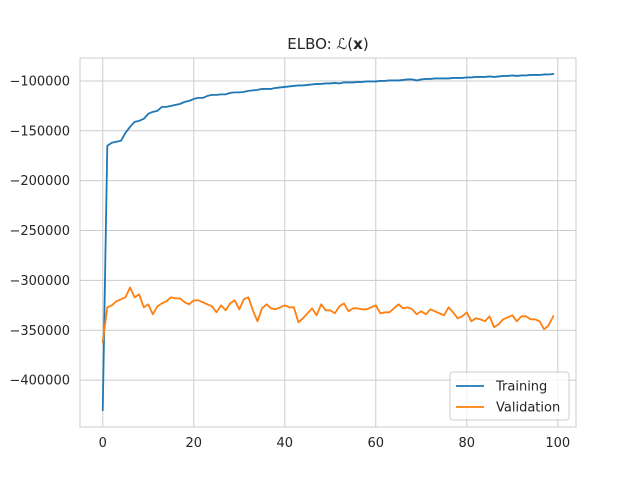  I want to click on legend: Training Validation, so click(509, 396).